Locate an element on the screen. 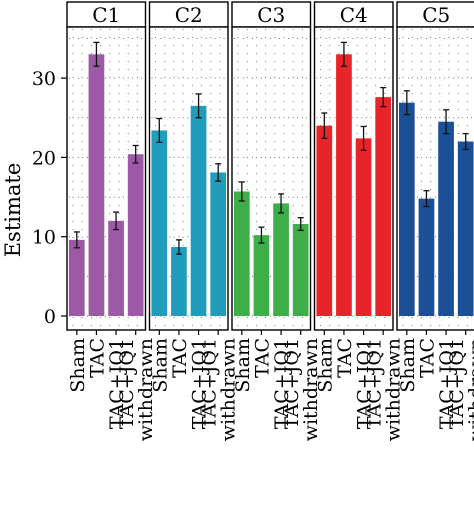 This screenshot has width=474, height=530. y-tick-label: 20 is located at coordinates (44, 158).